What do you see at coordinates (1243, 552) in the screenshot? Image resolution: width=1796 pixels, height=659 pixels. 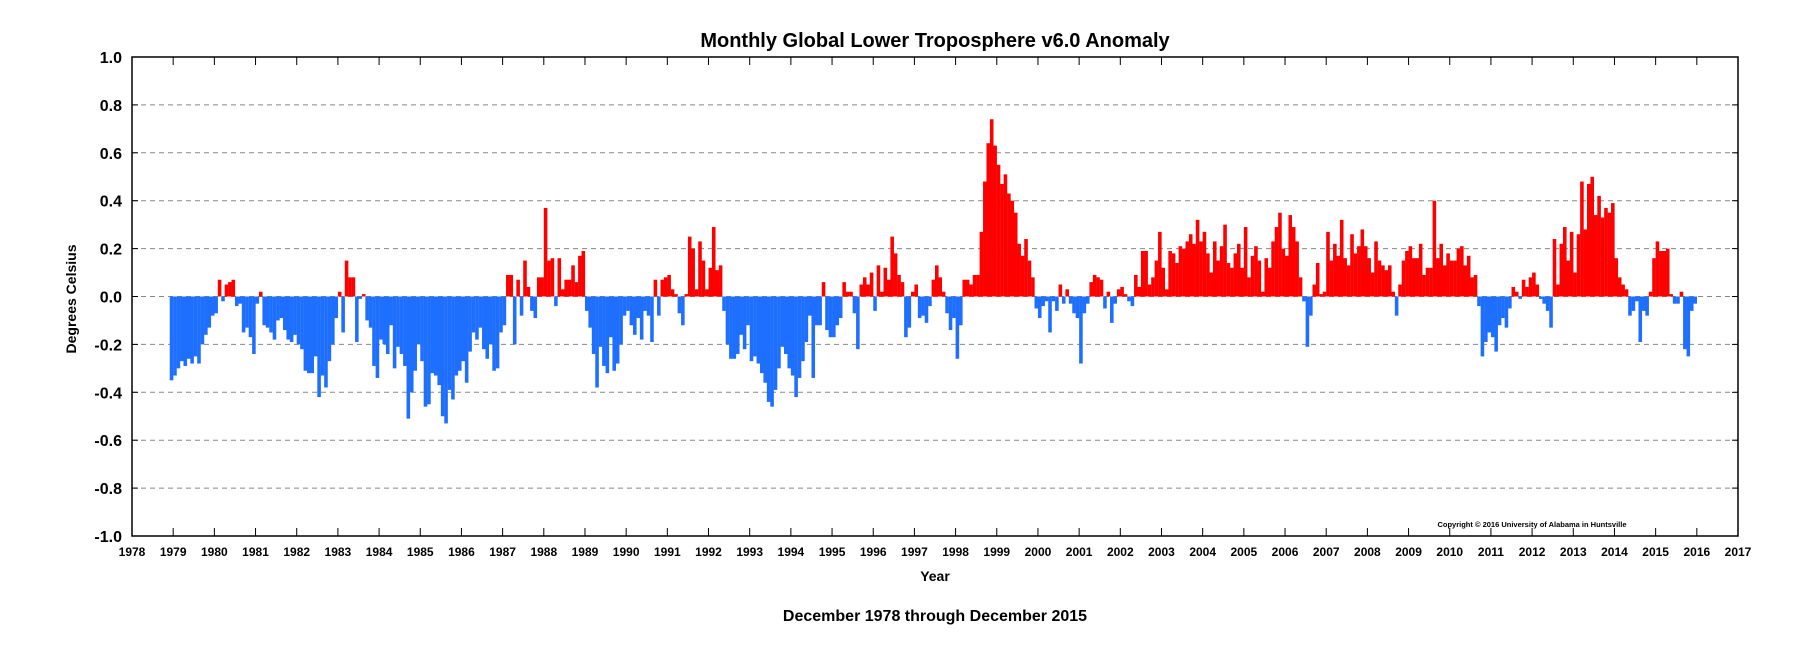 I see `x-tick-label: 2005` at bounding box center [1243, 552].